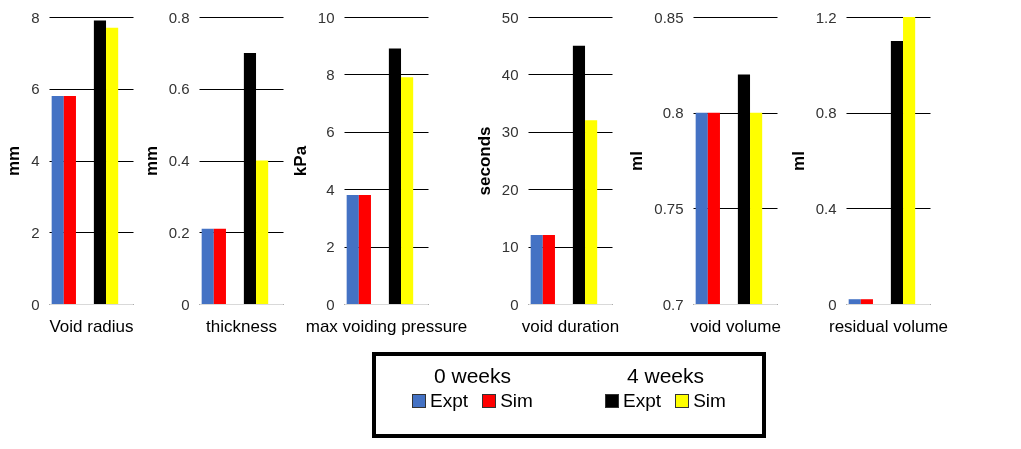  Describe the element at coordinates (570, 326) in the screenshot. I see `x-axis-title: void duration` at that location.